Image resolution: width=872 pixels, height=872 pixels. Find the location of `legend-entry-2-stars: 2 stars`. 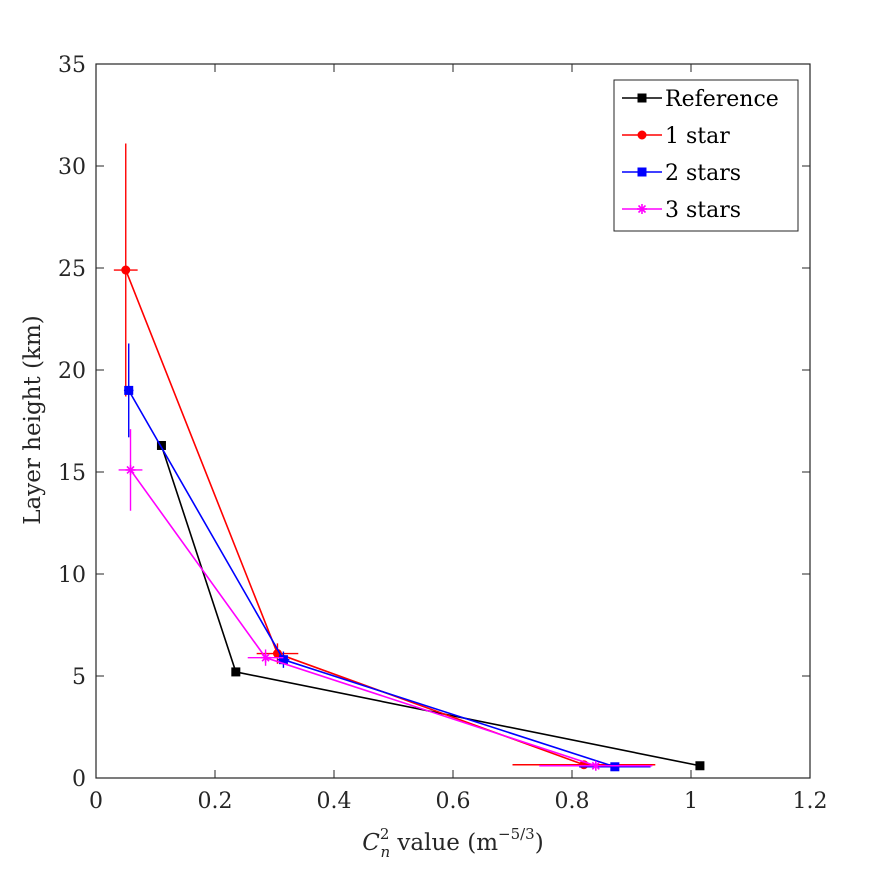

legend-entry-2-stars: 2 stars is located at coordinates (681, 173).